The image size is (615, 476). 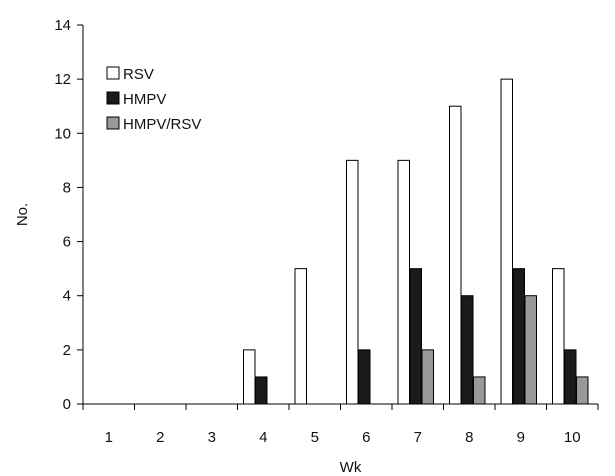 I want to click on y-tick-label: 0, so click(x=67, y=404).